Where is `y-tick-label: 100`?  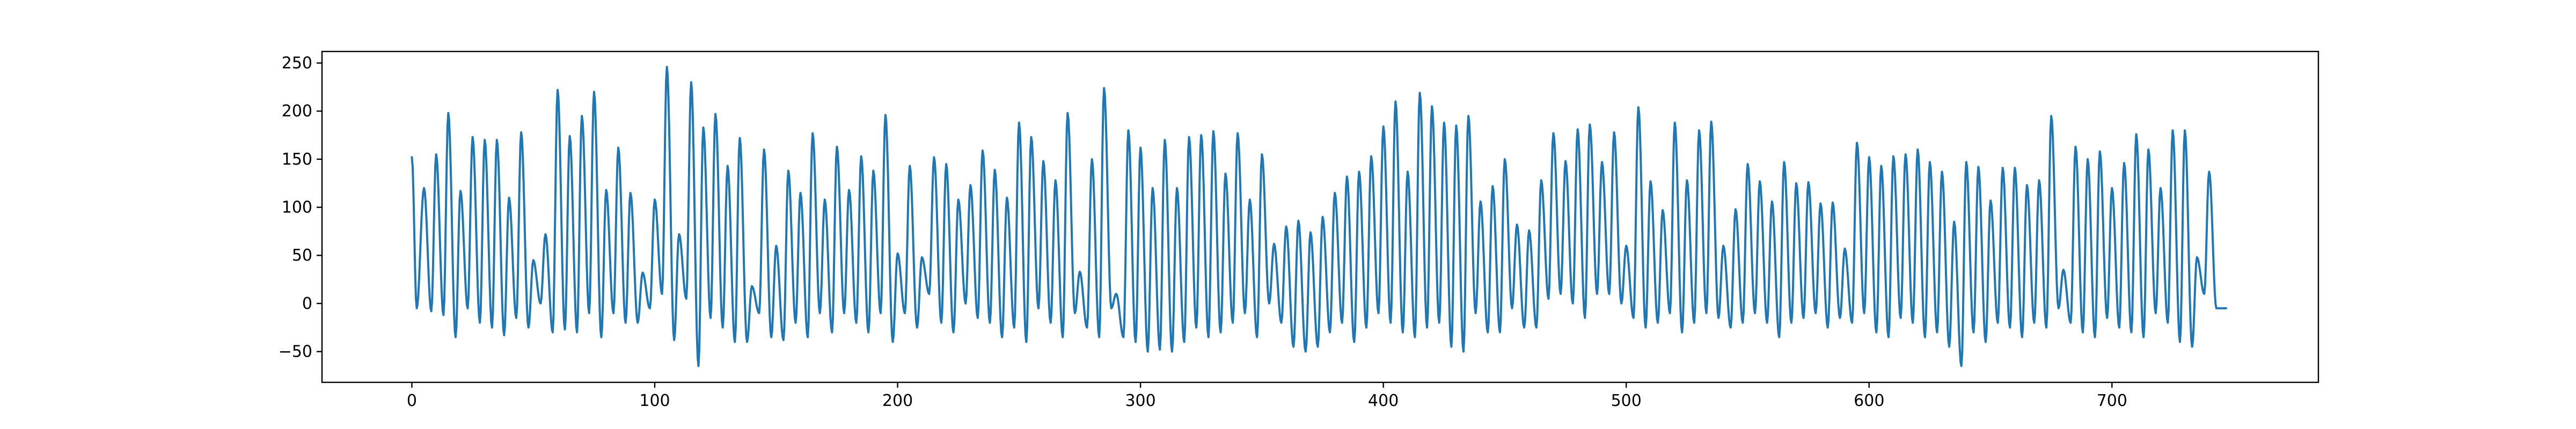
y-tick-label: 100 is located at coordinates (297, 207).